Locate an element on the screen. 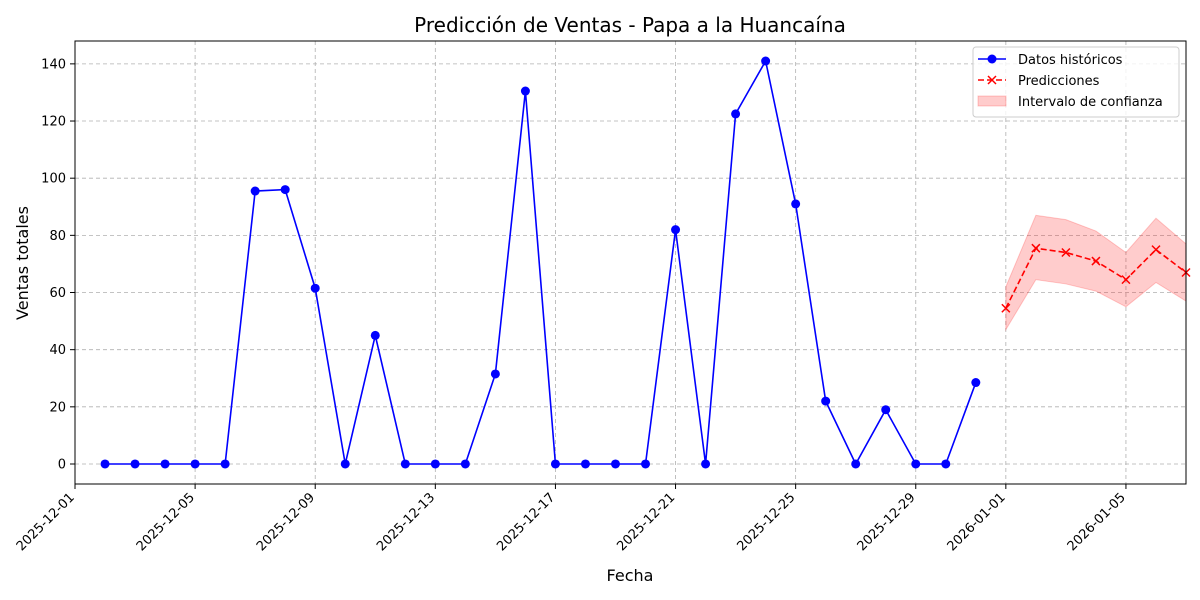 The image size is (1200, 600). legend-historical-marker is located at coordinates (992, 59).